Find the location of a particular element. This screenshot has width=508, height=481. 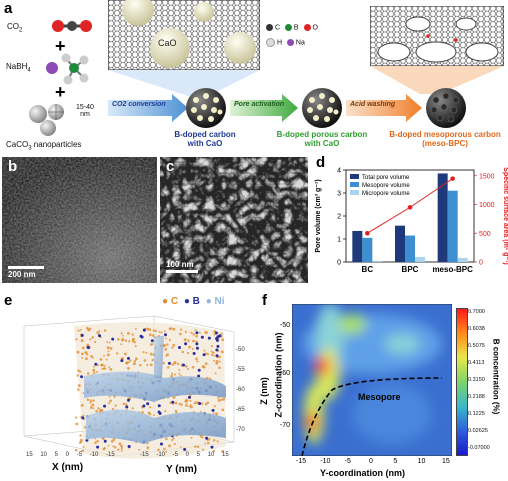

tem-texture-c is located at coordinates (234, 220).